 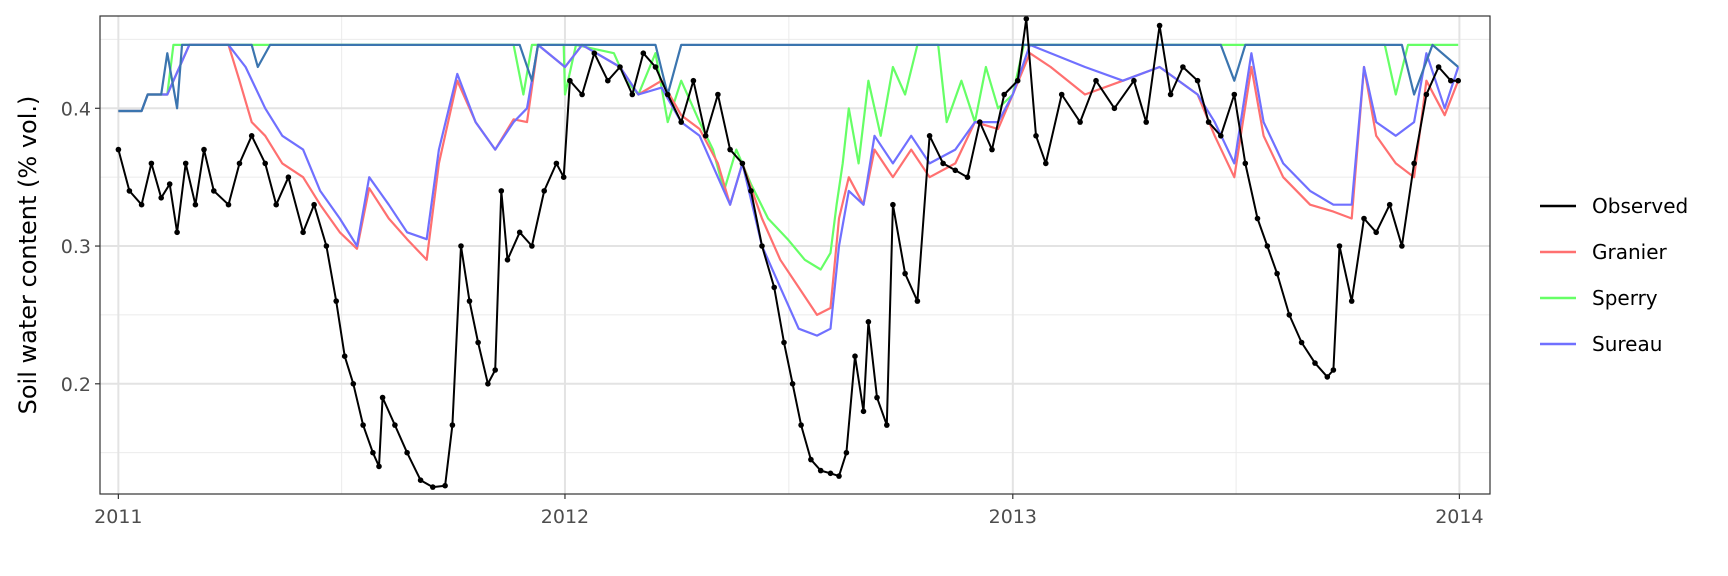 I want to click on x-tick-label: 2014, so click(x=1459, y=517).